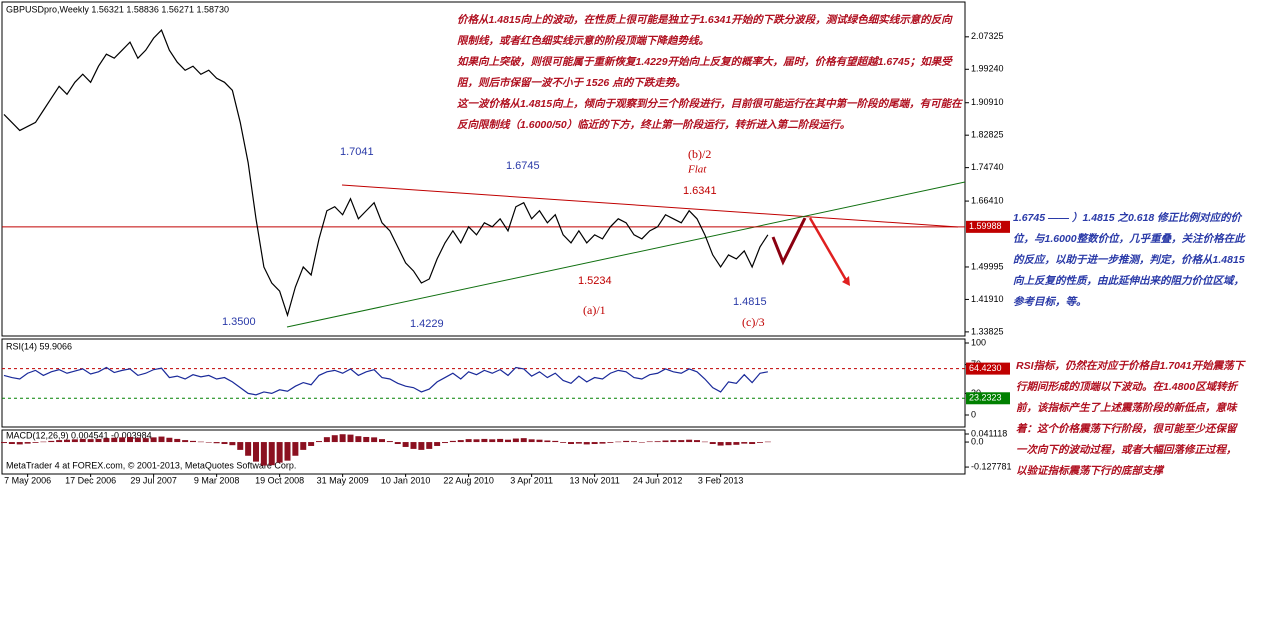 This screenshot has height=643, width=1262. I want to click on y-tick-label: 1.41910, so click(987, 299).